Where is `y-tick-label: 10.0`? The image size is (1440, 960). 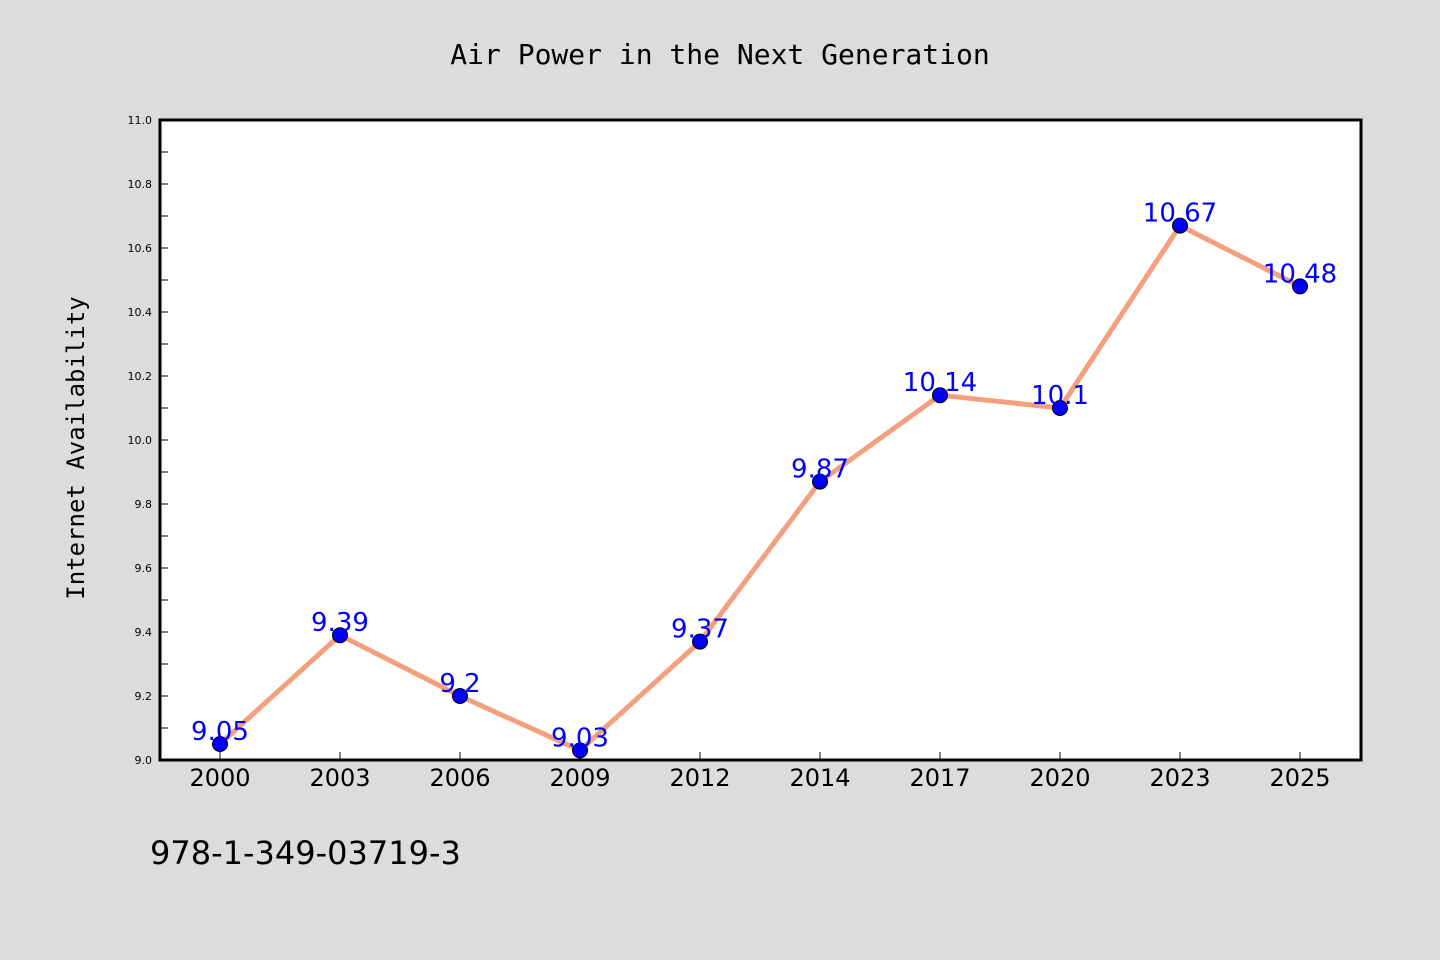 y-tick-label: 10.0 is located at coordinates (140, 440).